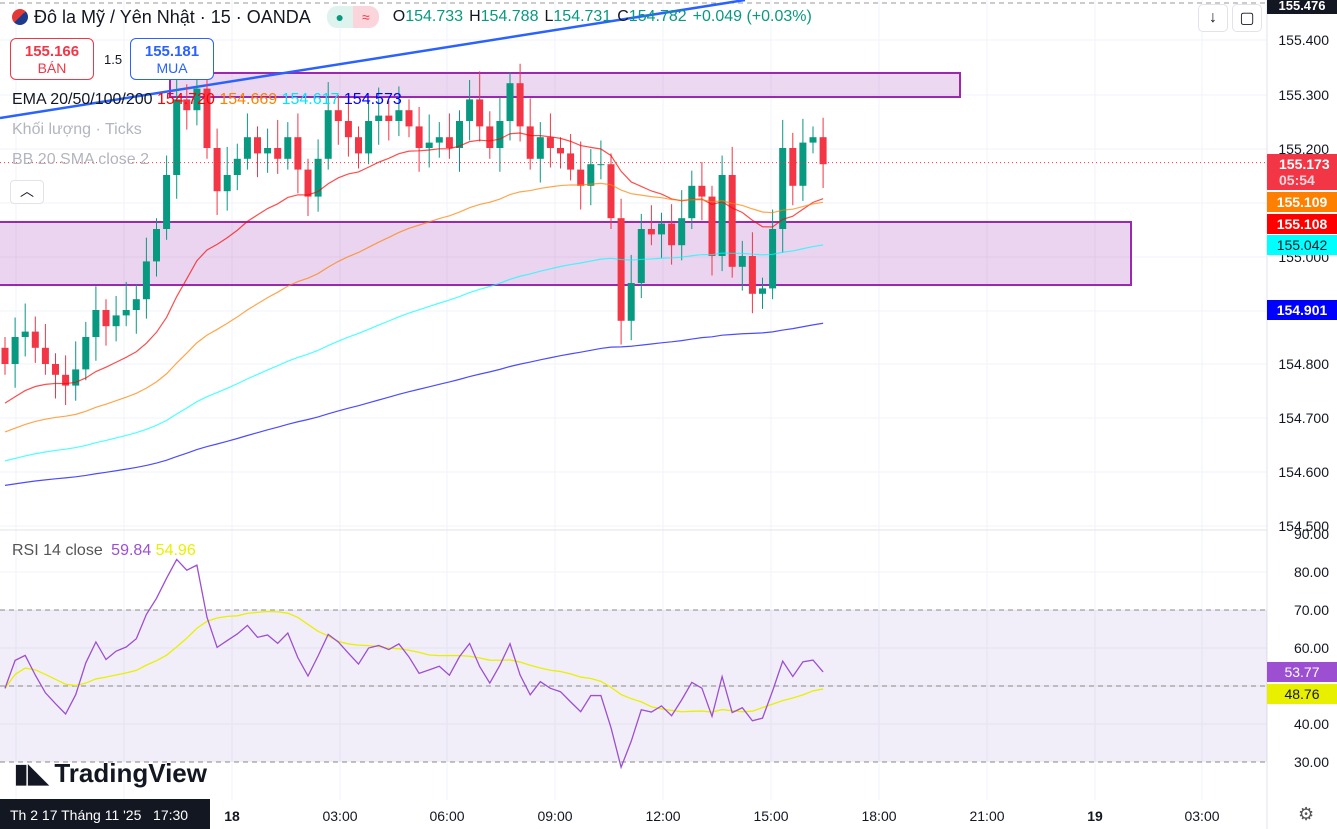 The image size is (1337, 829). What do you see at coordinates (372, 99) in the screenshot?
I see `ema200-value: 154.573` at bounding box center [372, 99].